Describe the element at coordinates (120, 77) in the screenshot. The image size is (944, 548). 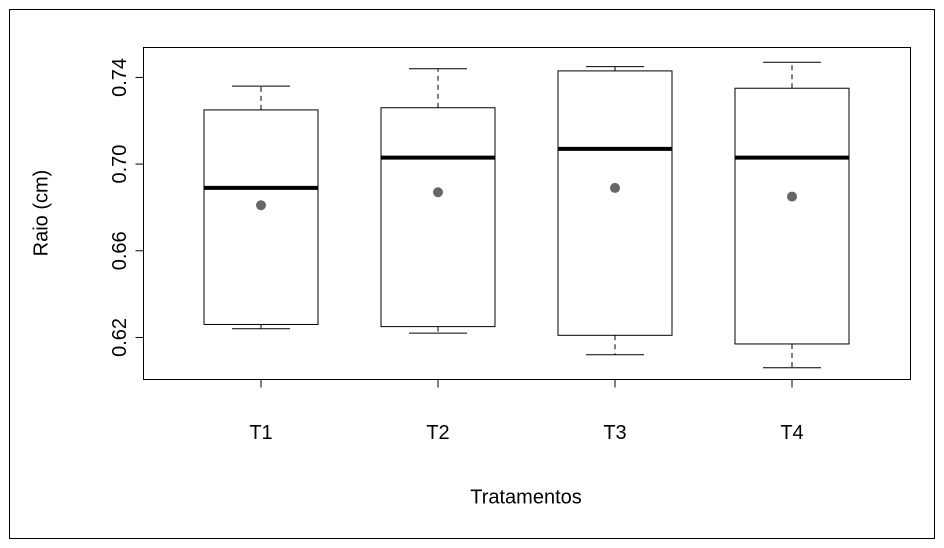
I see `y-tick-label: 0.74` at that location.